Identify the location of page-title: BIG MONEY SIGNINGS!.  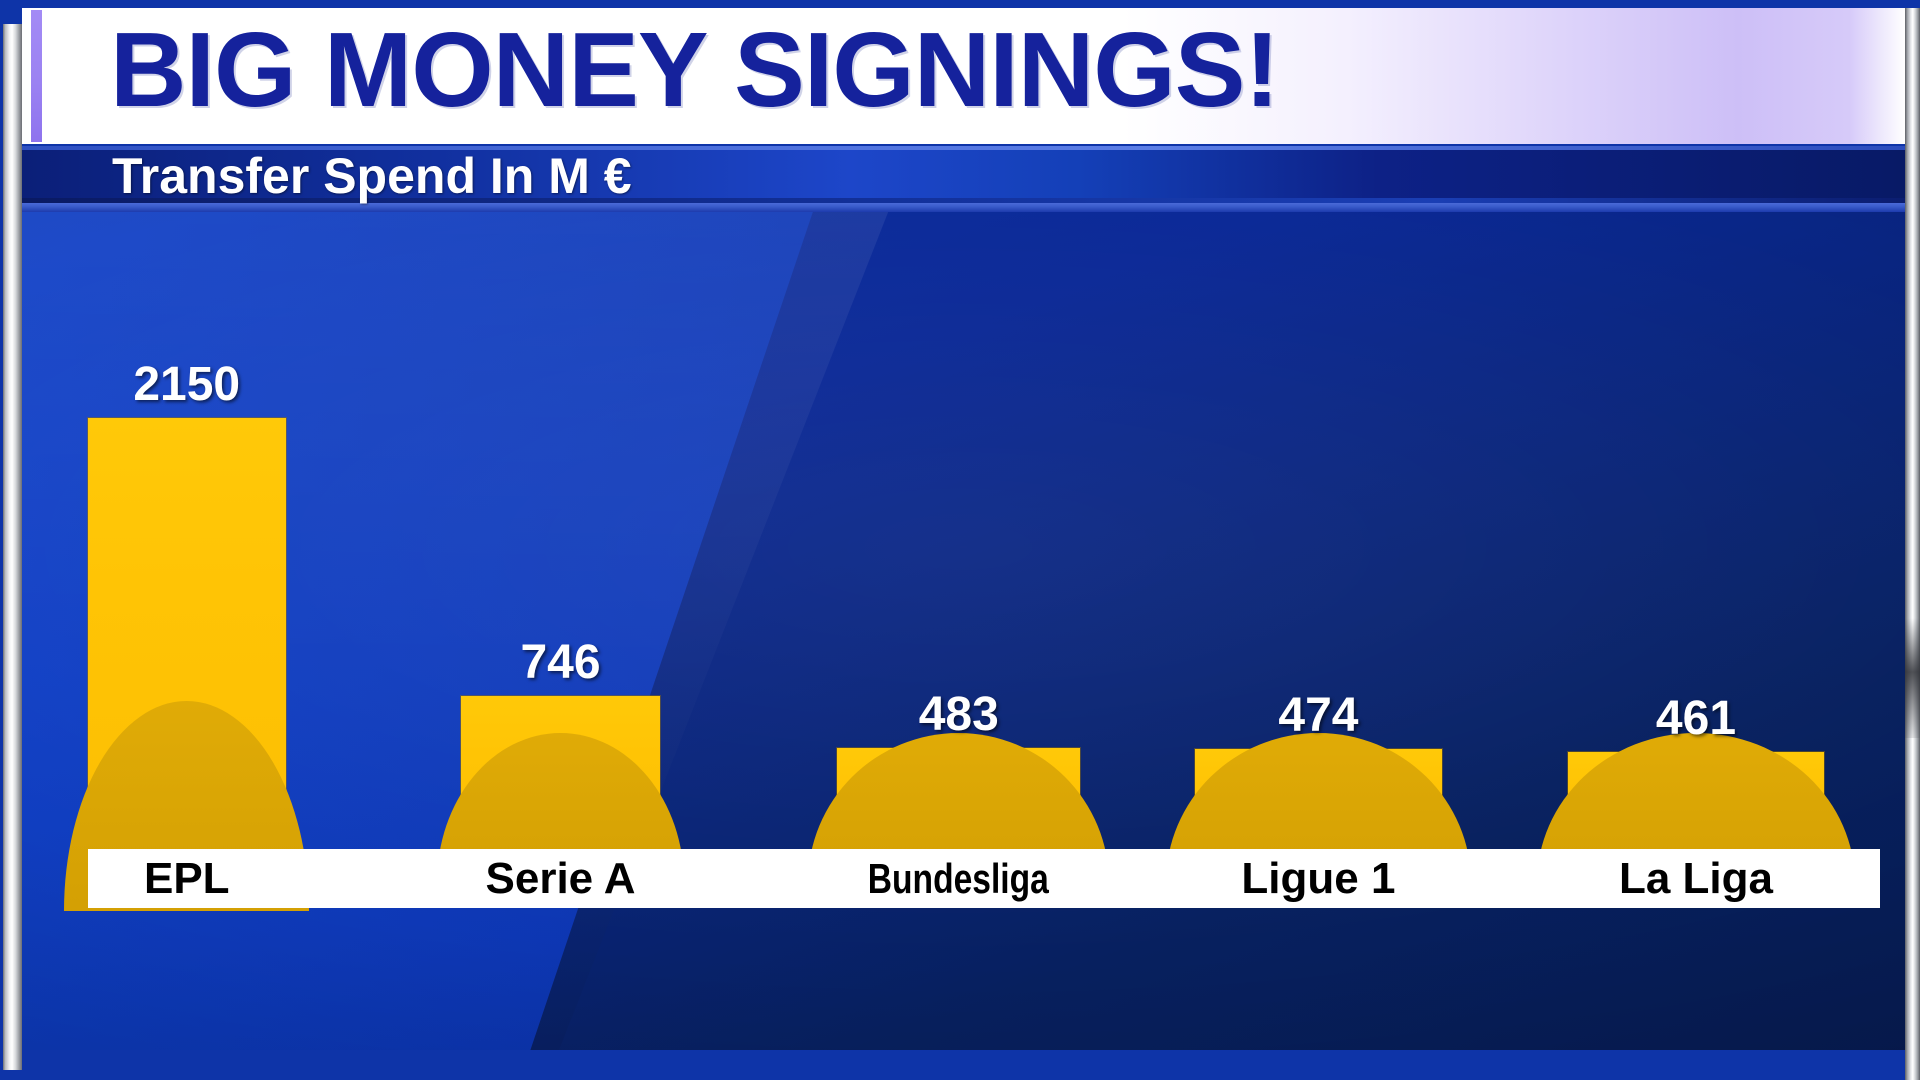
(695, 70).